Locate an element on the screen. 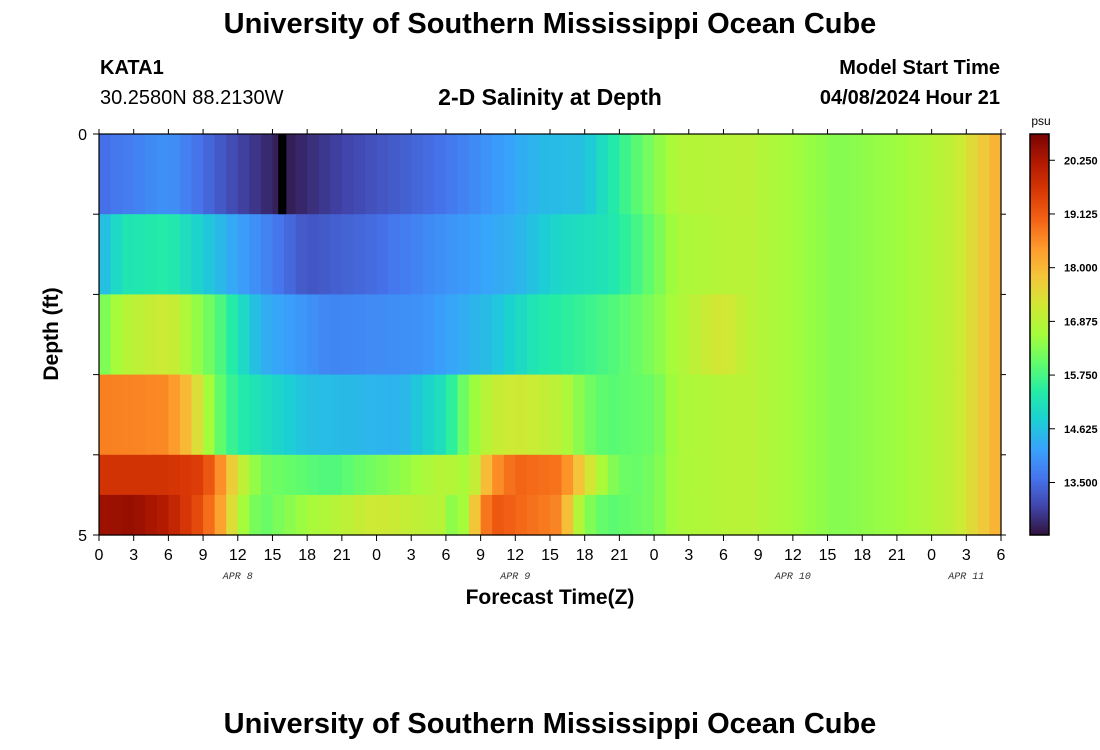 The height and width of the screenshot is (750, 1100). colorbar-tick-label: 19.125 is located at coordinates (1081, 215).